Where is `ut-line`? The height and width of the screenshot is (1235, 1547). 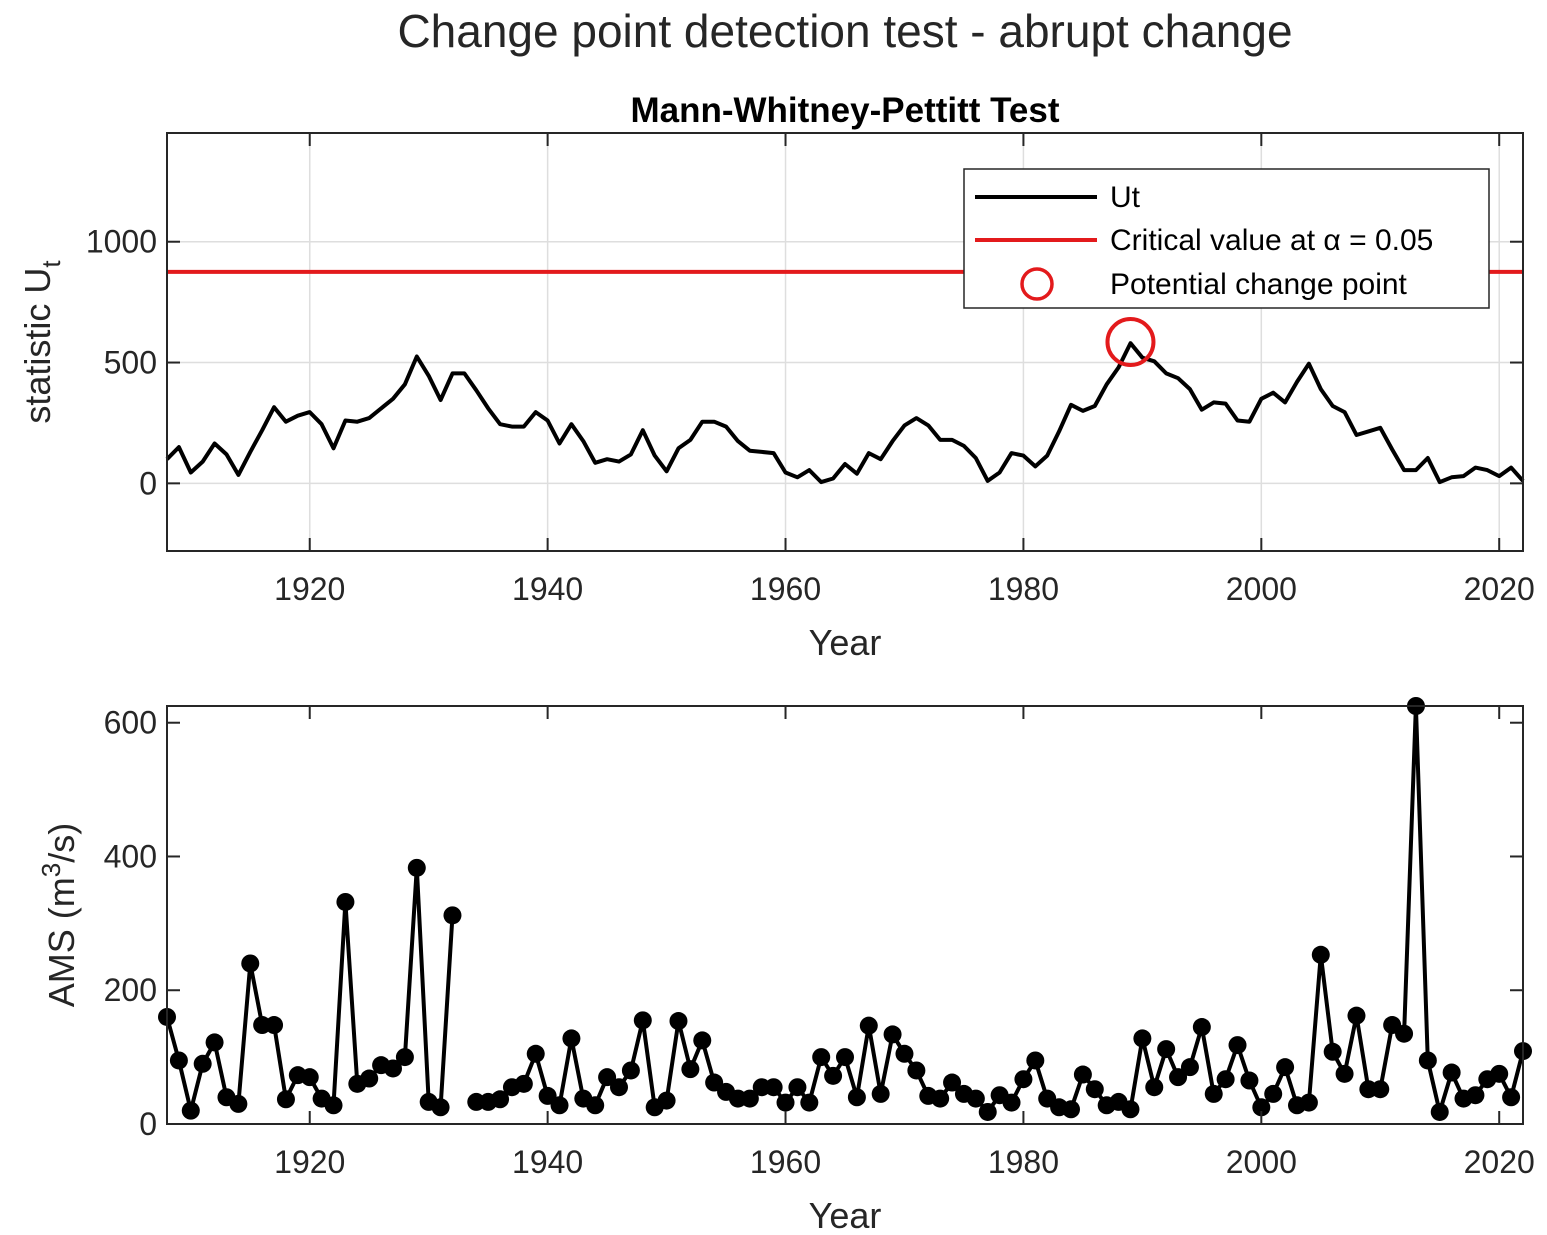 ut-line is located at coordinates (845, 413).